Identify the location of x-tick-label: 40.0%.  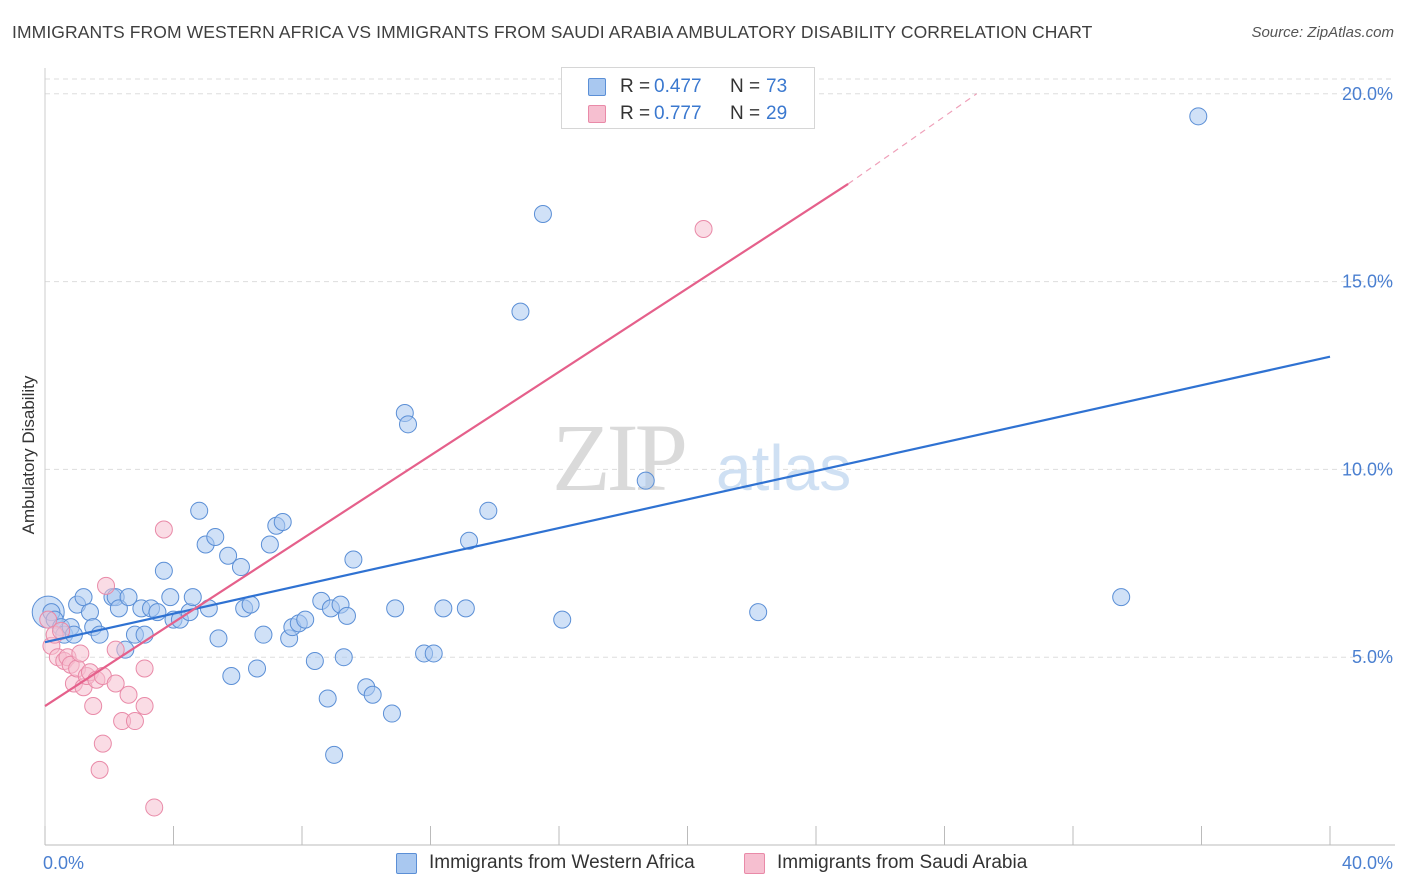
(1367, 863).